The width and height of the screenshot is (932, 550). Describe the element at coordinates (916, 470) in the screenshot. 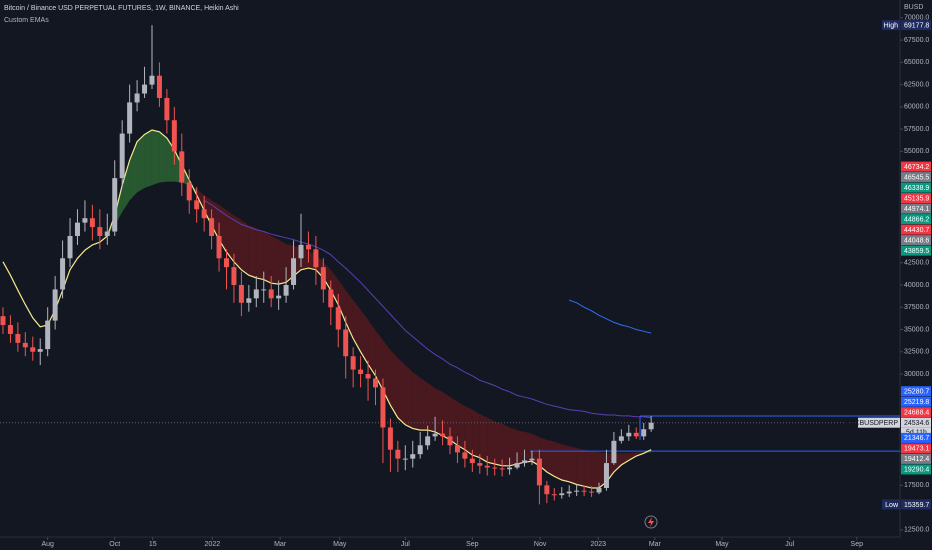

I see `price-label: 19290.4` at that location.